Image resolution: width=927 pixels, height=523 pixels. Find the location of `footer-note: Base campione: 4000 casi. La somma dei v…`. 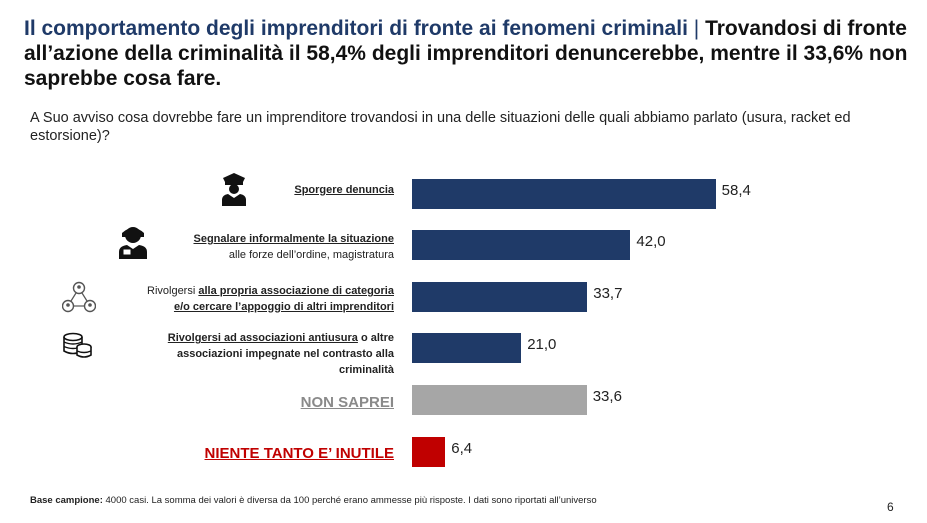

footer-note: Base campione: 4000 casi. La somma dei v… is located at coordinates (313, 500).